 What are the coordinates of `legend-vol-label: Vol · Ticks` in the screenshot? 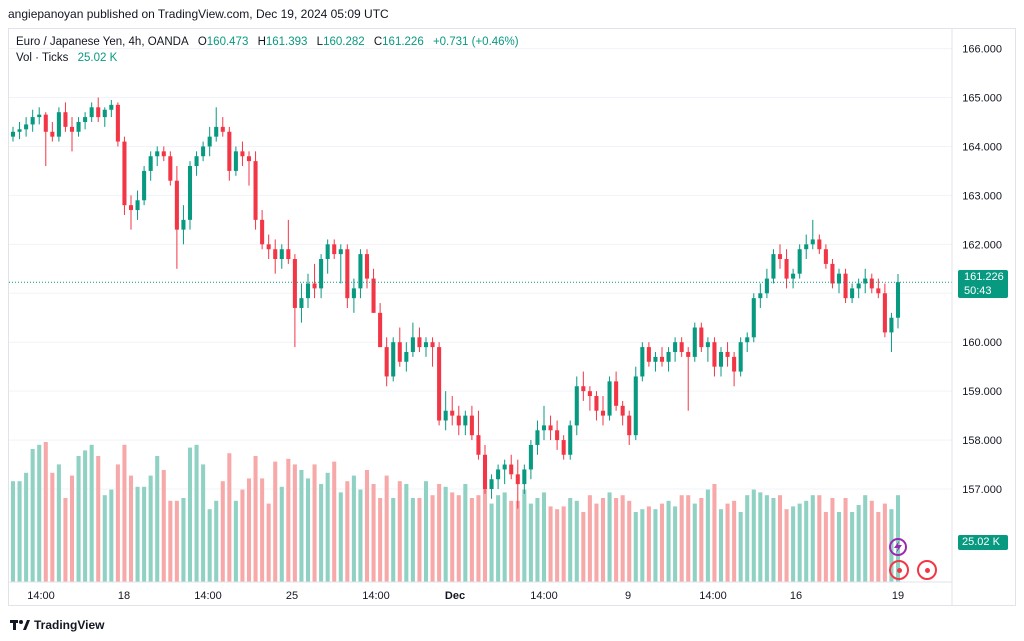 It's located at (42, 58).